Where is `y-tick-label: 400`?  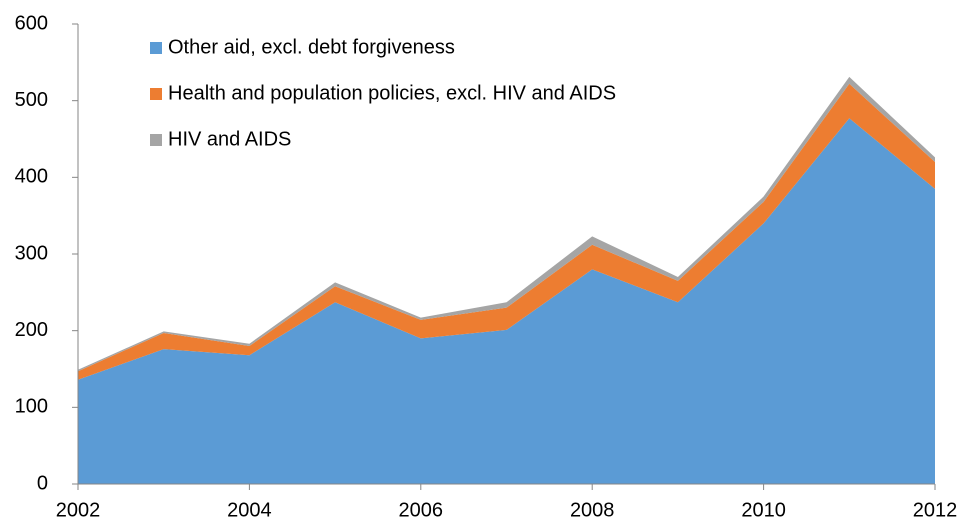 y-tick-label: 400 is located at coordinates (31, 177).